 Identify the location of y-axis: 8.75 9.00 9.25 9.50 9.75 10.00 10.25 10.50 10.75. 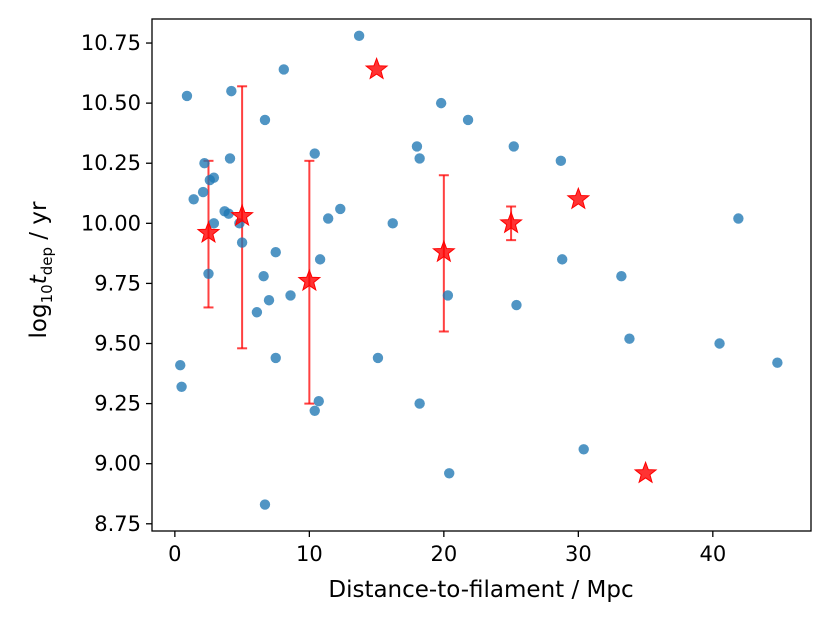
(116, 283).